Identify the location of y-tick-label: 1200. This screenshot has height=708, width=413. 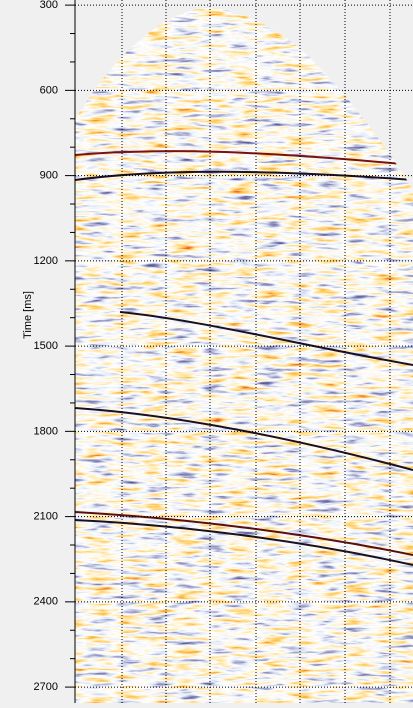
(46, 261).